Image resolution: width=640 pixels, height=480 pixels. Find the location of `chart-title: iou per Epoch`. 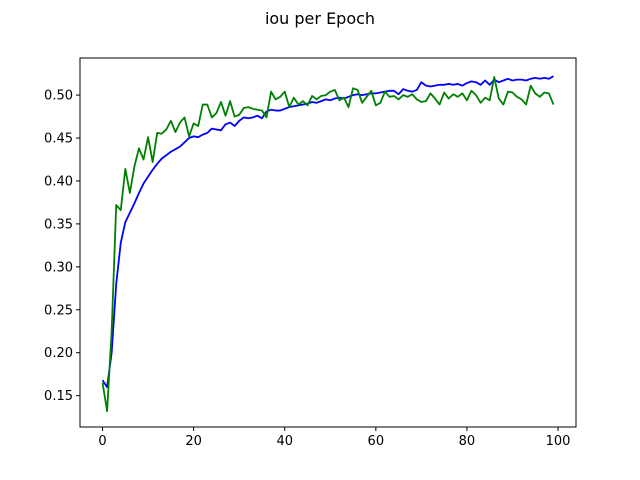

chart-title: iou per Epoch is located at coordinates (320, 18).